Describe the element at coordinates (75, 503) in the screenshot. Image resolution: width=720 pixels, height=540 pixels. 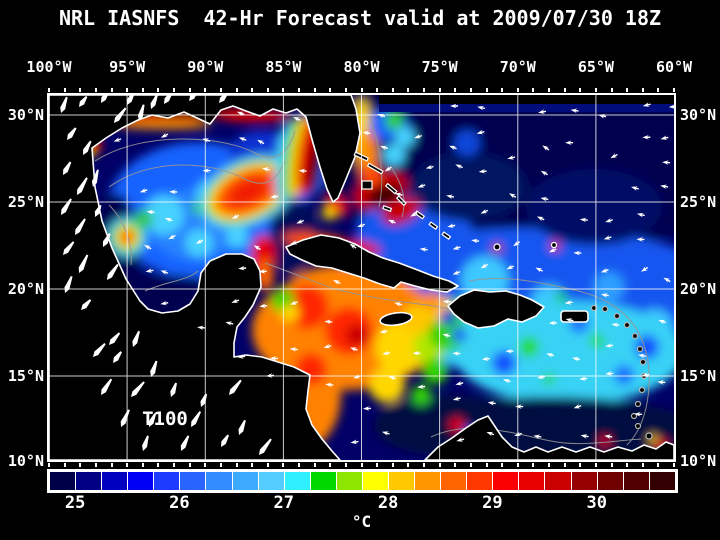
I see `colorbar-tick-label: 25` at that location.